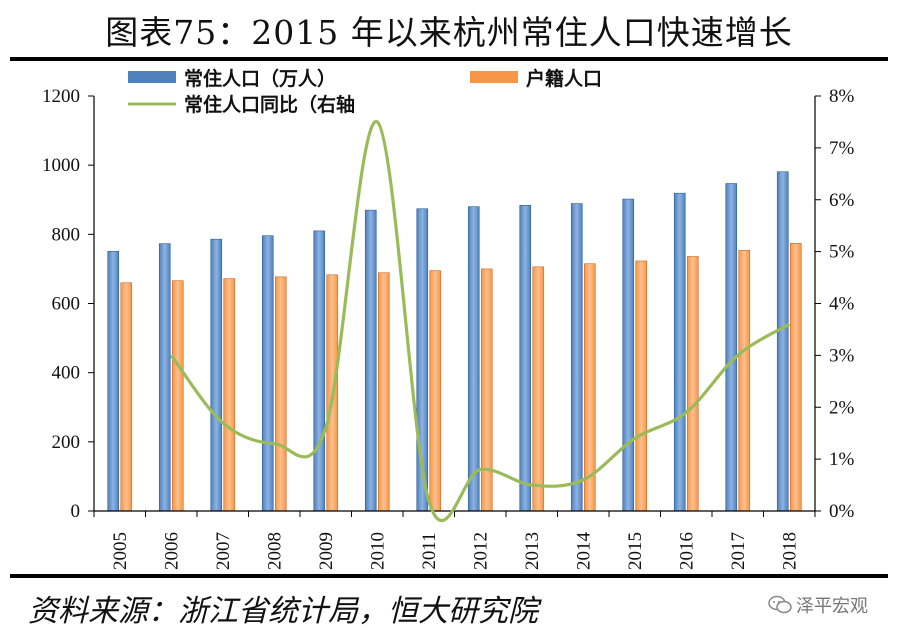 The height and width of the screenshot is (634, 898). What do you see at coordinates (61, 165) in the screenshot?
I see `left-tick-label: 1000` at bounding box center [61, 165].